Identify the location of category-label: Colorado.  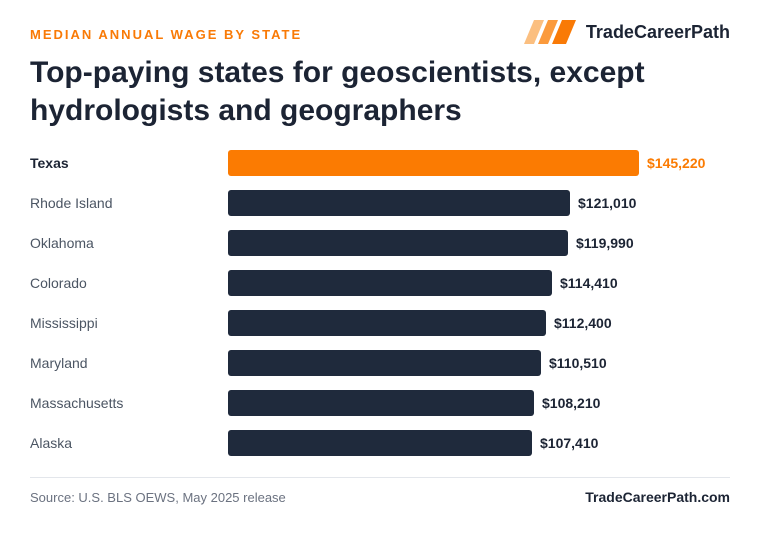
(58, 283).